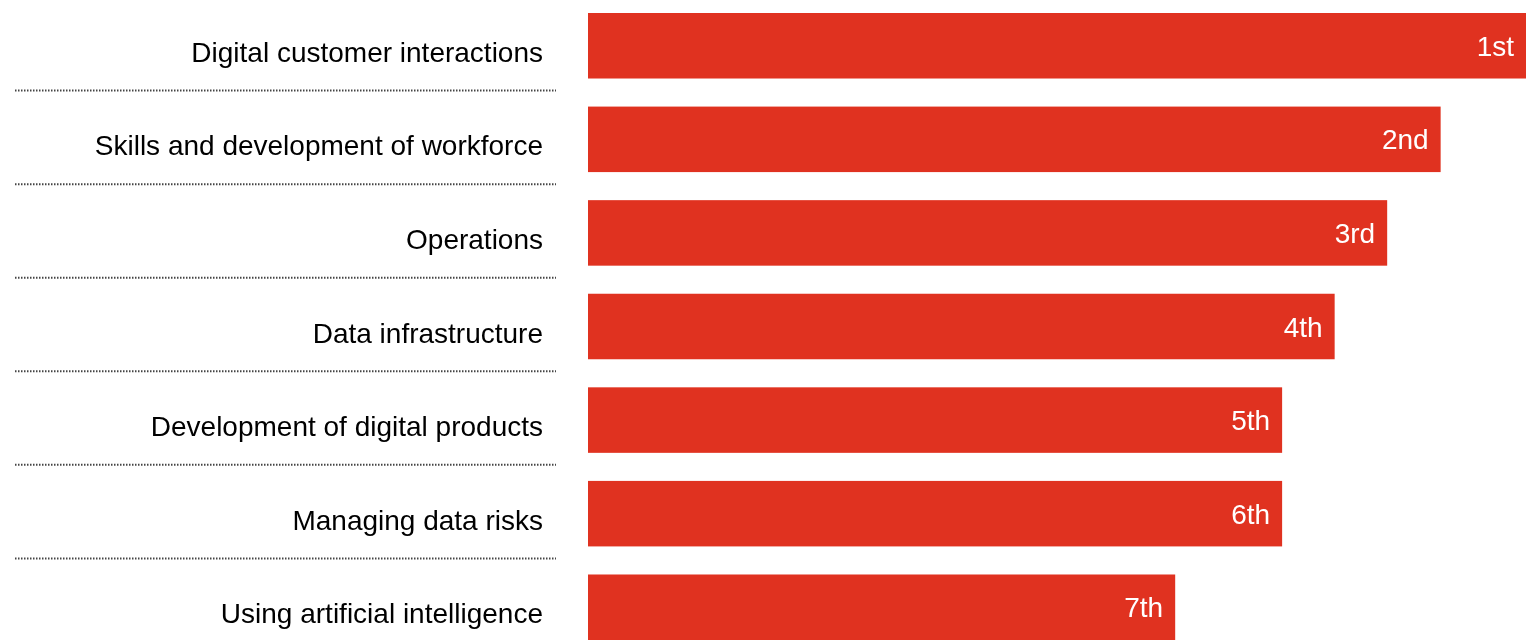 The height and width of the screenshot is (640, 1537). What do you see at coordinates (474, 239) in the screenshot?
I see `y-tick-label: Operations` at bounding box center [474, 239].